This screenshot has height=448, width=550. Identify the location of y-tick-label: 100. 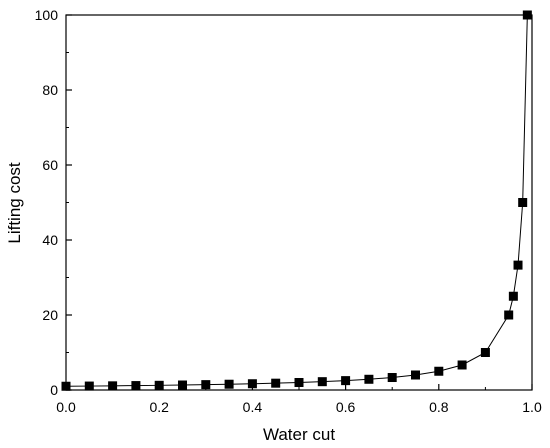
(47, 15).